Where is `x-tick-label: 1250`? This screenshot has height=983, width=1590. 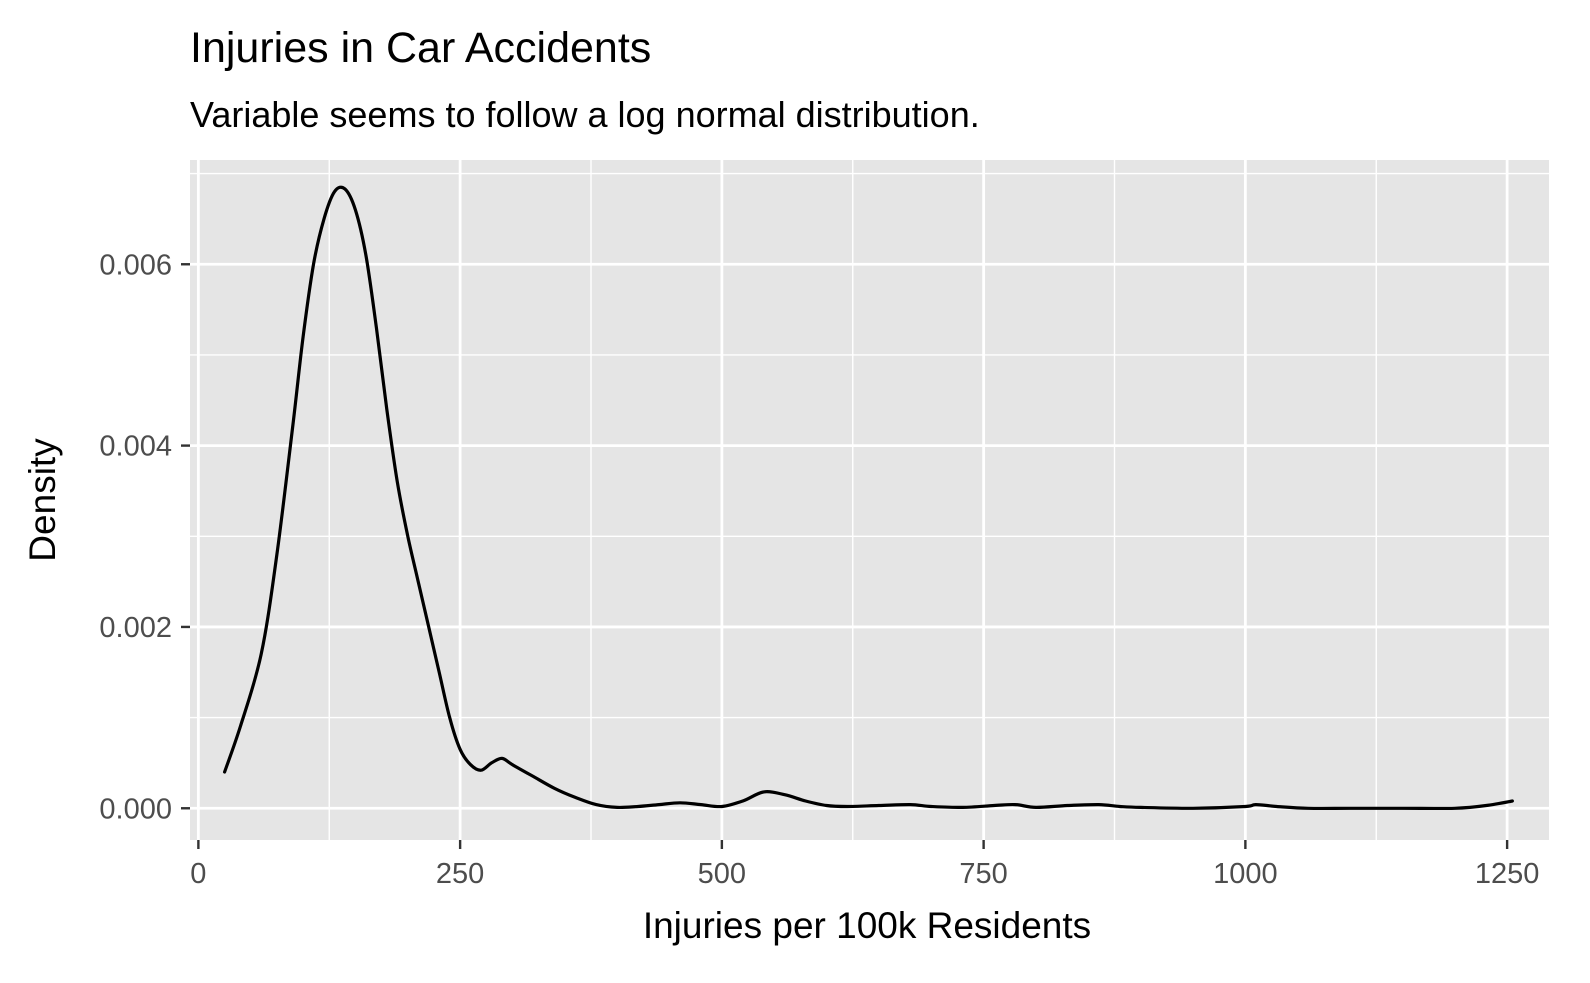
x-tick-label: 1250 is located at coordinates (1507, 874).